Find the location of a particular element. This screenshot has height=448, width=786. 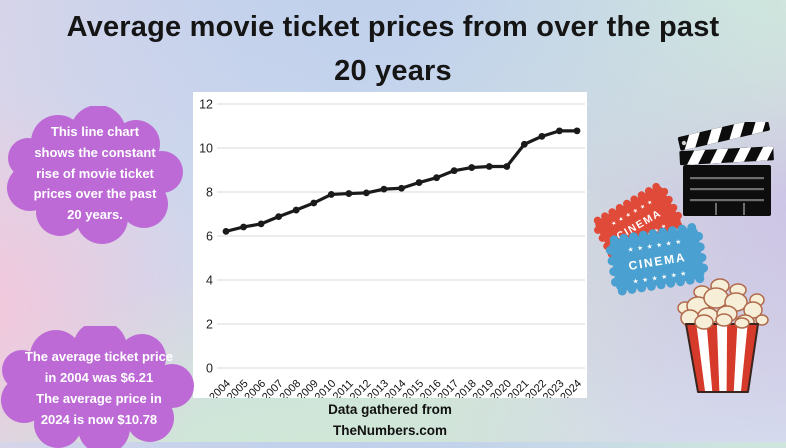

svg-text: 2 is located at coordinates (209, 325).